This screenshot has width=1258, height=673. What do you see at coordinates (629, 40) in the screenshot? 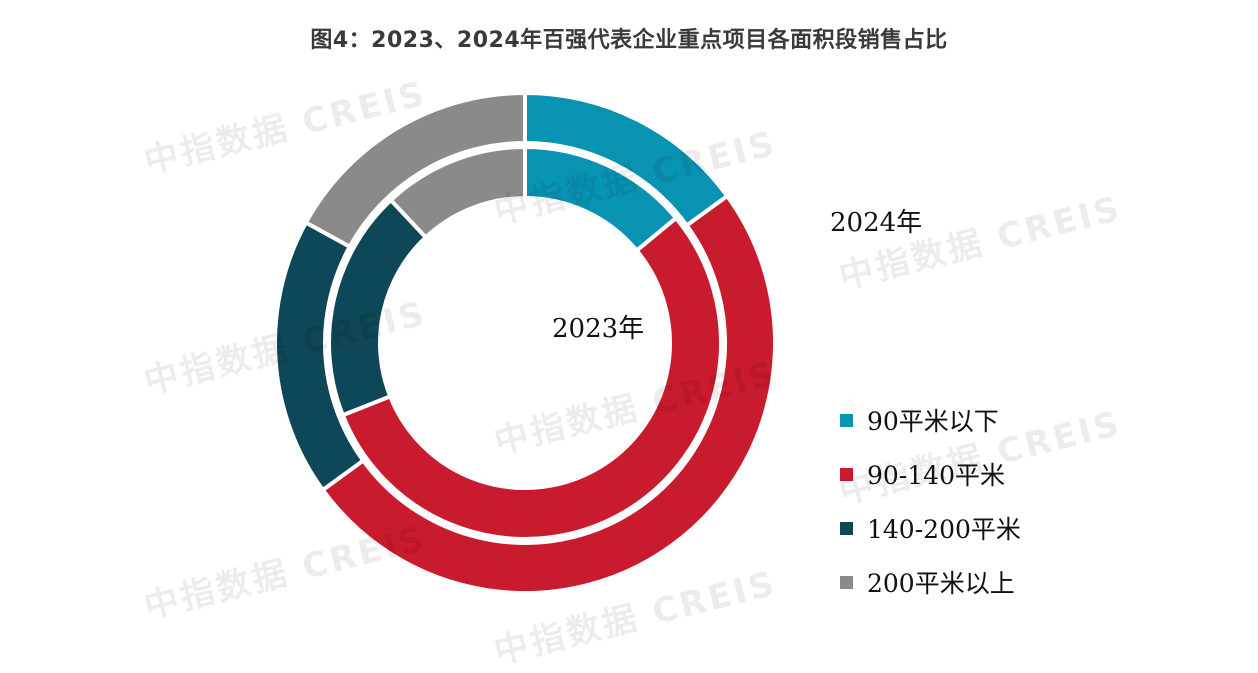
I see `chart-title: 图4：2023、2024年百强代表企业重点项目各面积段销售占比` at bounding box center [629, 40].